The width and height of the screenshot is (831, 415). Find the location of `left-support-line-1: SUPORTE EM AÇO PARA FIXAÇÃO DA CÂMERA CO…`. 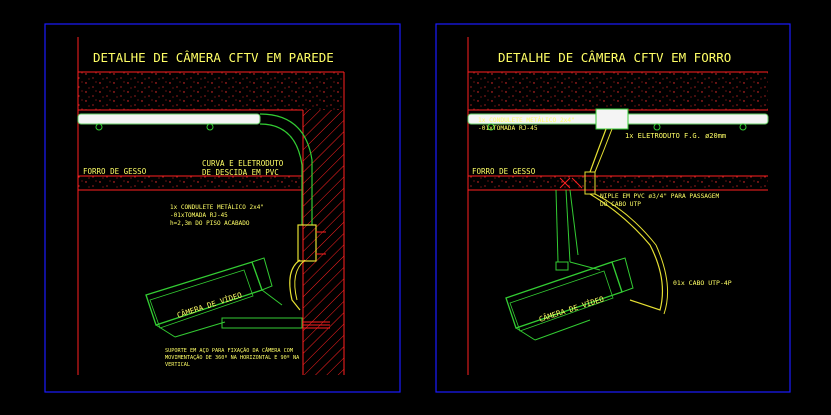

left-support-line-1: SUPORTE EM AÇO PARA FIXAÇÃO DA CÂMERA CO… is located at coordinates (229, 350).